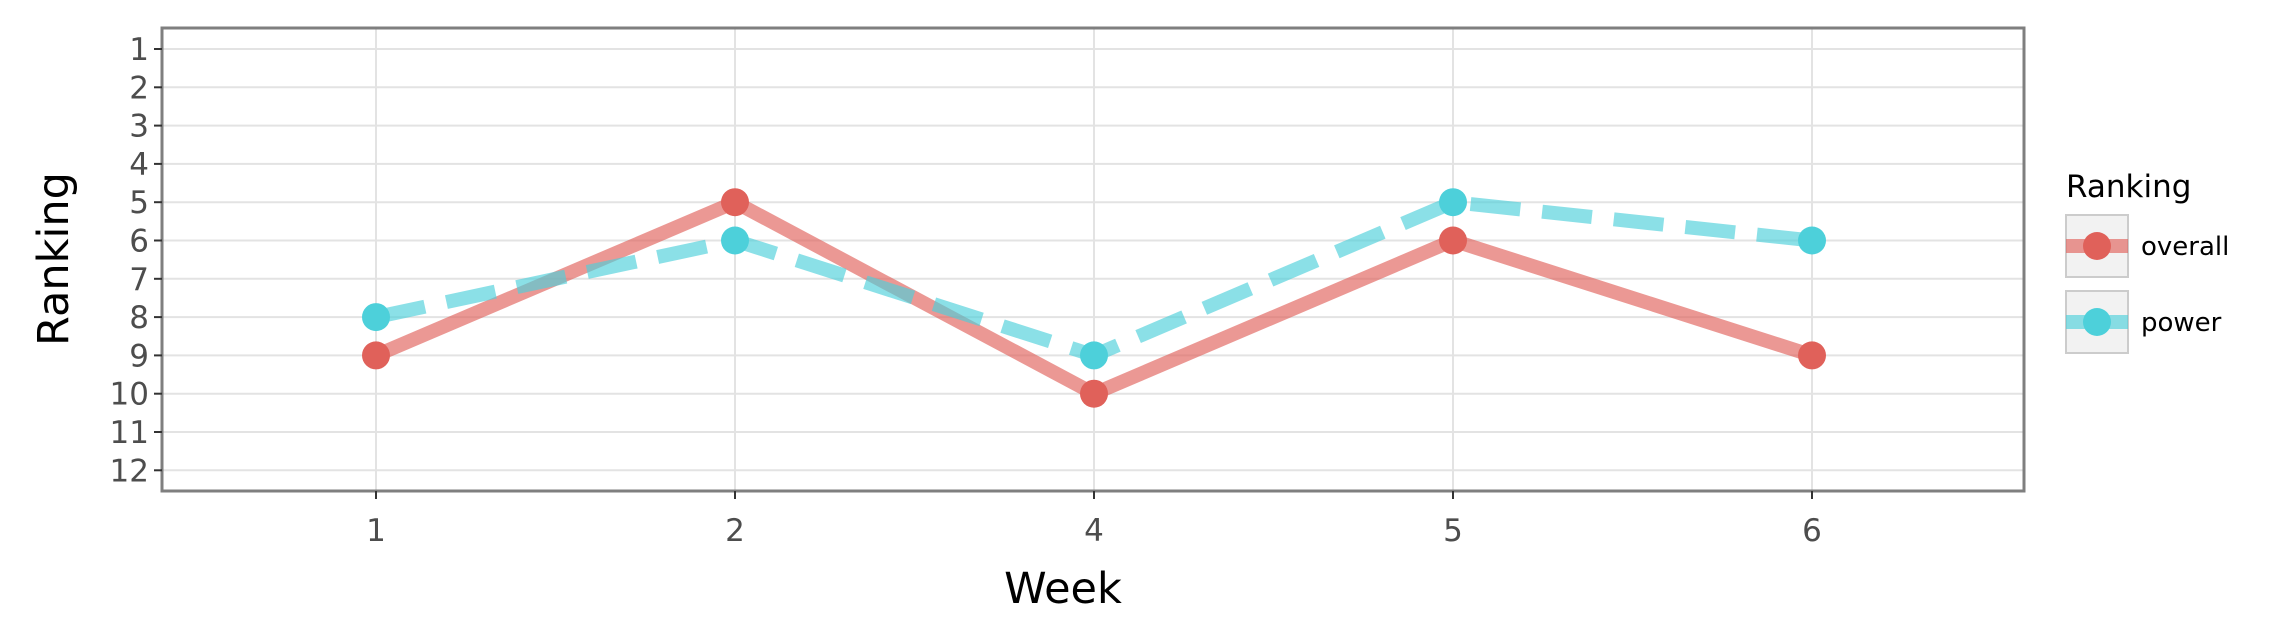  I want to click on x-axis-title: Week, so click(1063, 589).